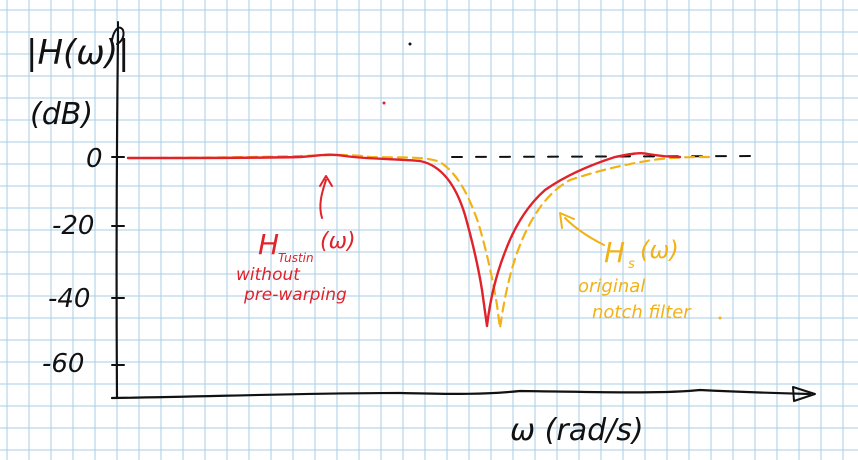 The image size is (858, 460). Describe the element at coordinates (295, 295) in the screenshot. I see `tustin-note-line2: pre-warping` at that location.